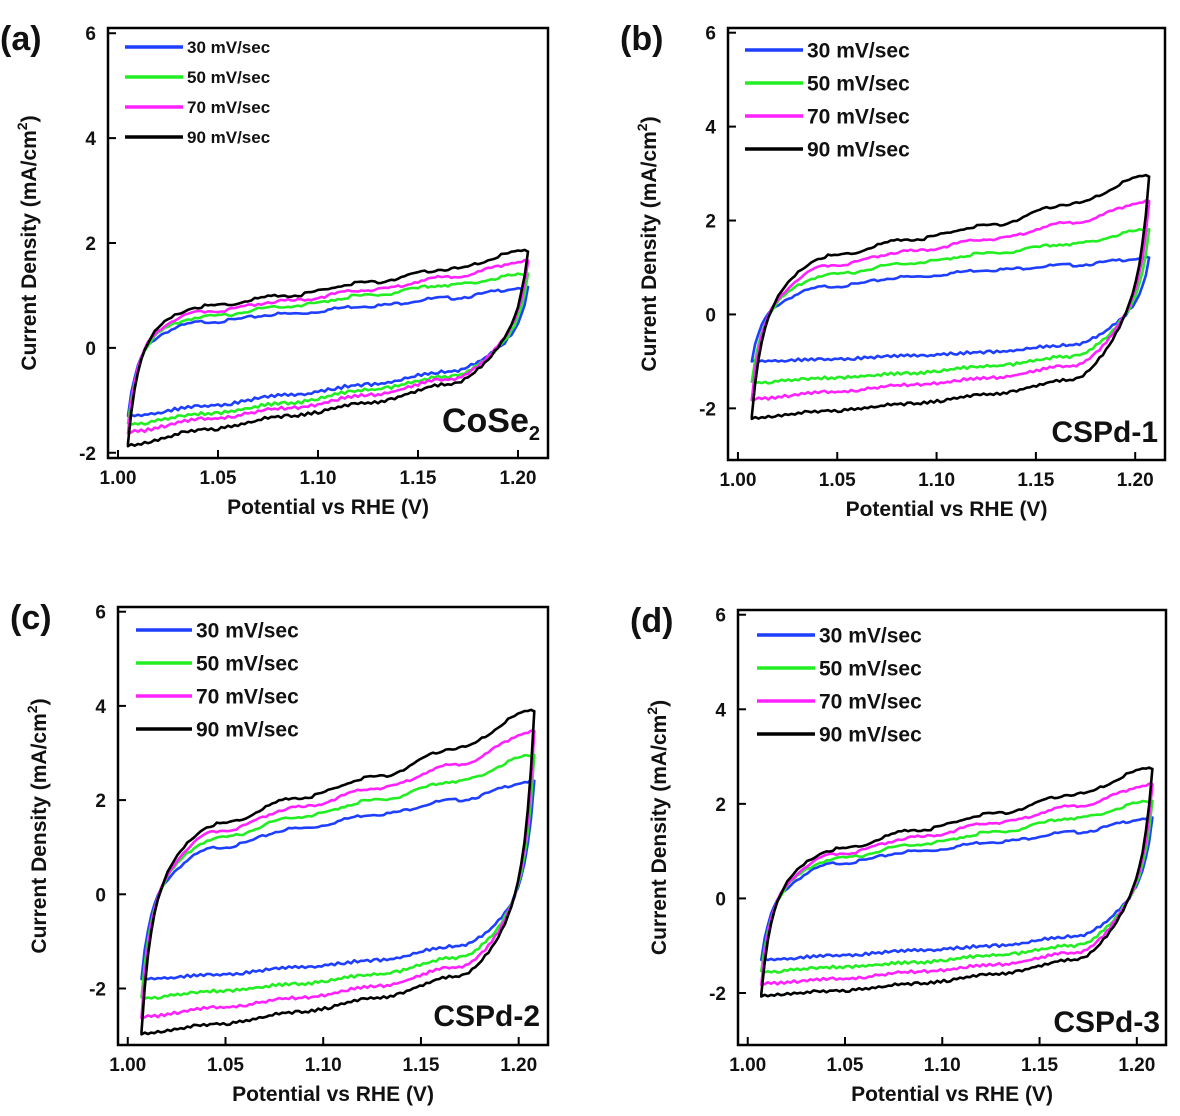 The height and width of the screenshot is (1116, 1180). What do you see at coordinates (641, 39) in the screenshot?
I see `panel-label: (b)` at bounding box center [641, 39].